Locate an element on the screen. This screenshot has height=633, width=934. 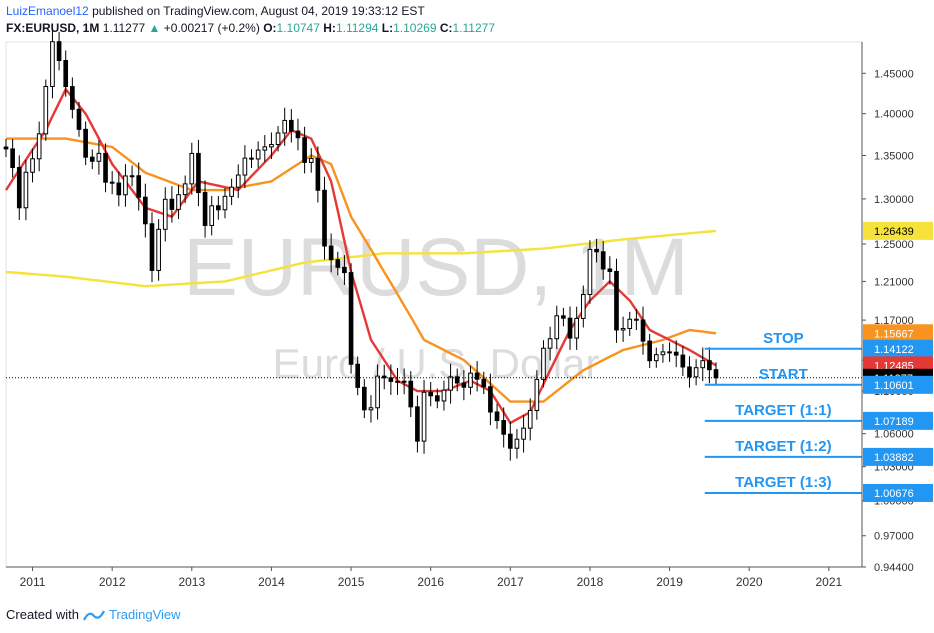
y-tick-label: 1.25000 is located at coordinates (894, 245).